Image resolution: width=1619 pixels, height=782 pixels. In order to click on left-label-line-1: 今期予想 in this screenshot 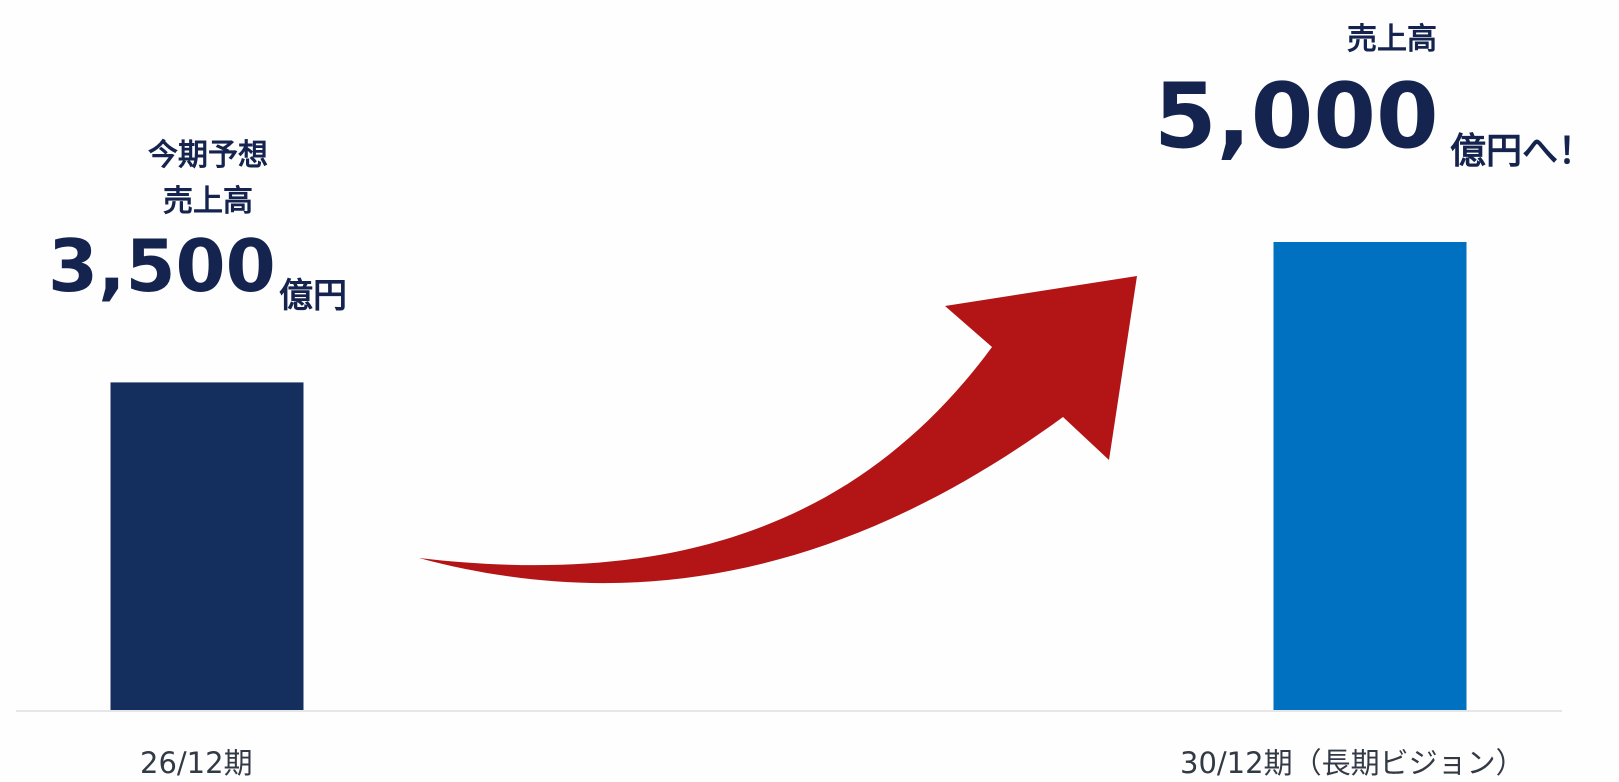, I will do `click(208, 155)`.